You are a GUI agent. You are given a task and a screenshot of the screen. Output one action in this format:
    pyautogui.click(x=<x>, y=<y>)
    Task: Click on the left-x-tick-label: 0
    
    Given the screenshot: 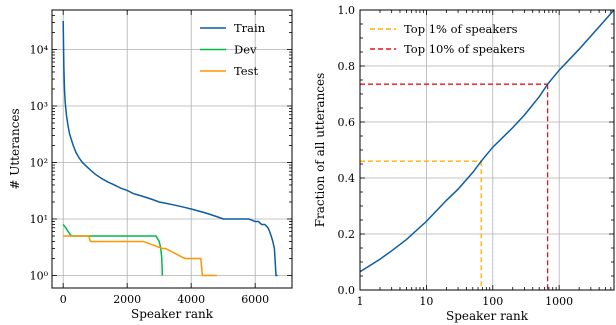 What is the action you would take?
    pyautogui.click(x=63, y=299)
    